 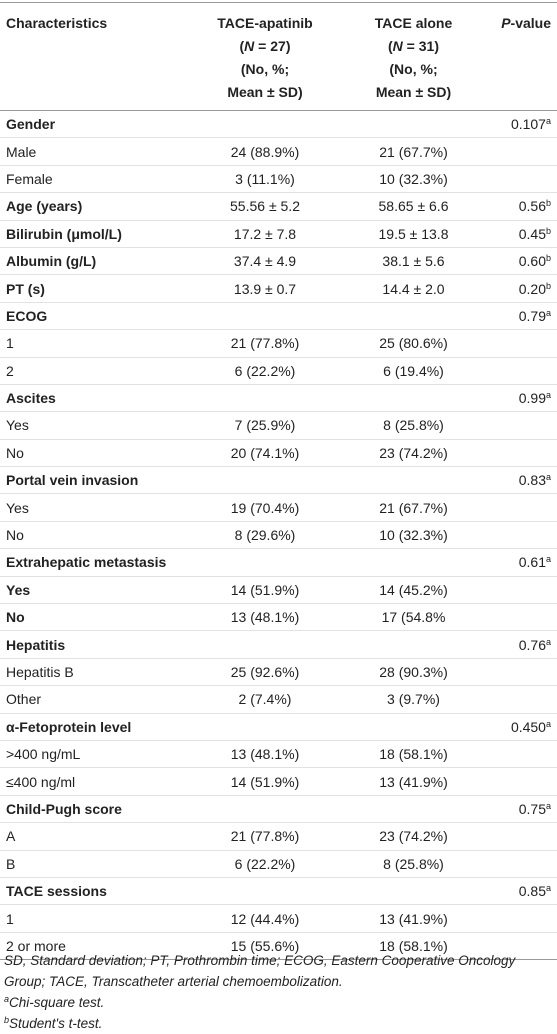 I want to click on table-row: No 8 (29.6%) 10 (32.3%), so click(x=278, y=535).